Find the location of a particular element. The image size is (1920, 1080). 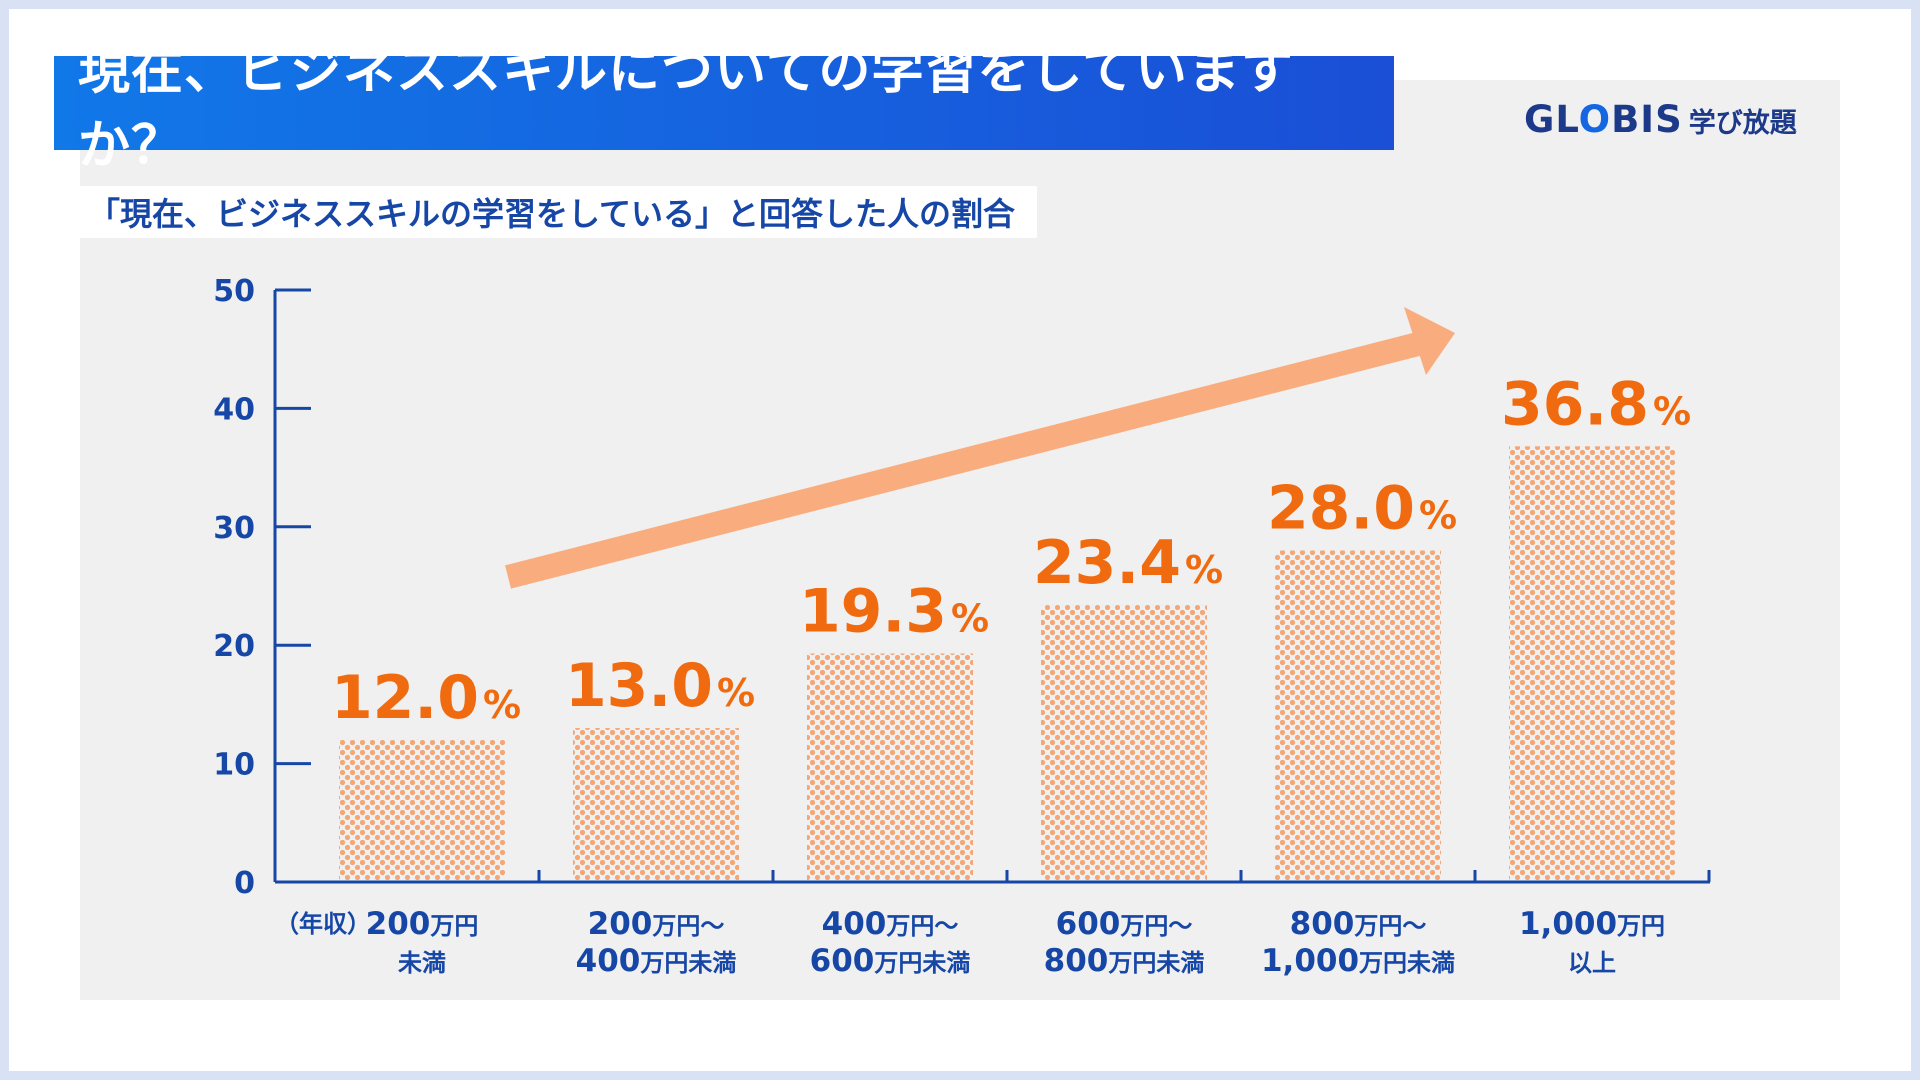

logo-sub: 学び放題 is located at coordinates (1742, 123).